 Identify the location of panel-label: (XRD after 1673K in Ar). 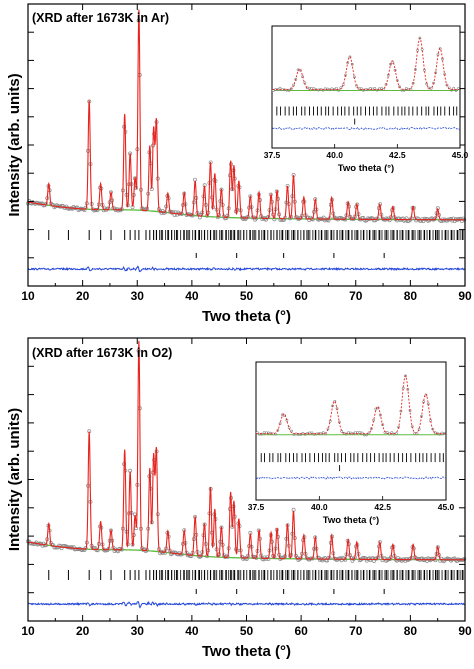
(100, 18).